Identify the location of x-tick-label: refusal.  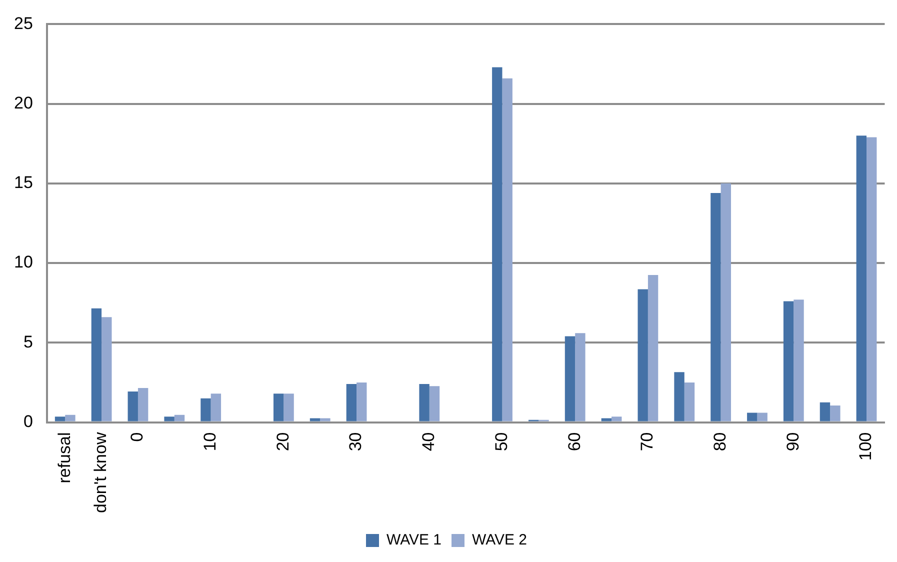
(64, 458).